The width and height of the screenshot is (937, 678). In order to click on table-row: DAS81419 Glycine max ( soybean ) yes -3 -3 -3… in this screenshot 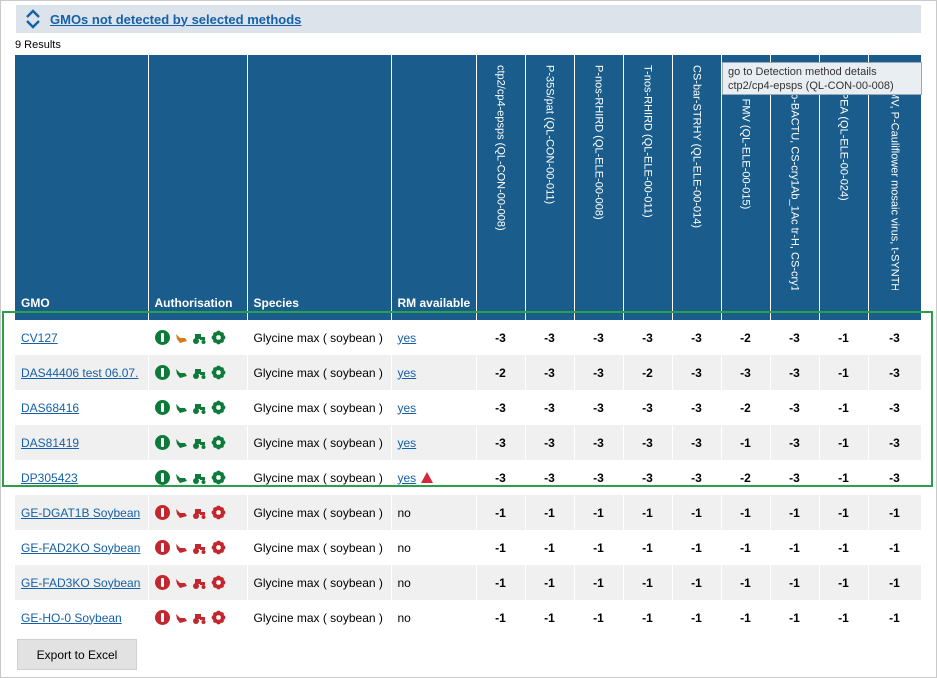, I will do `click(468, 442)`.